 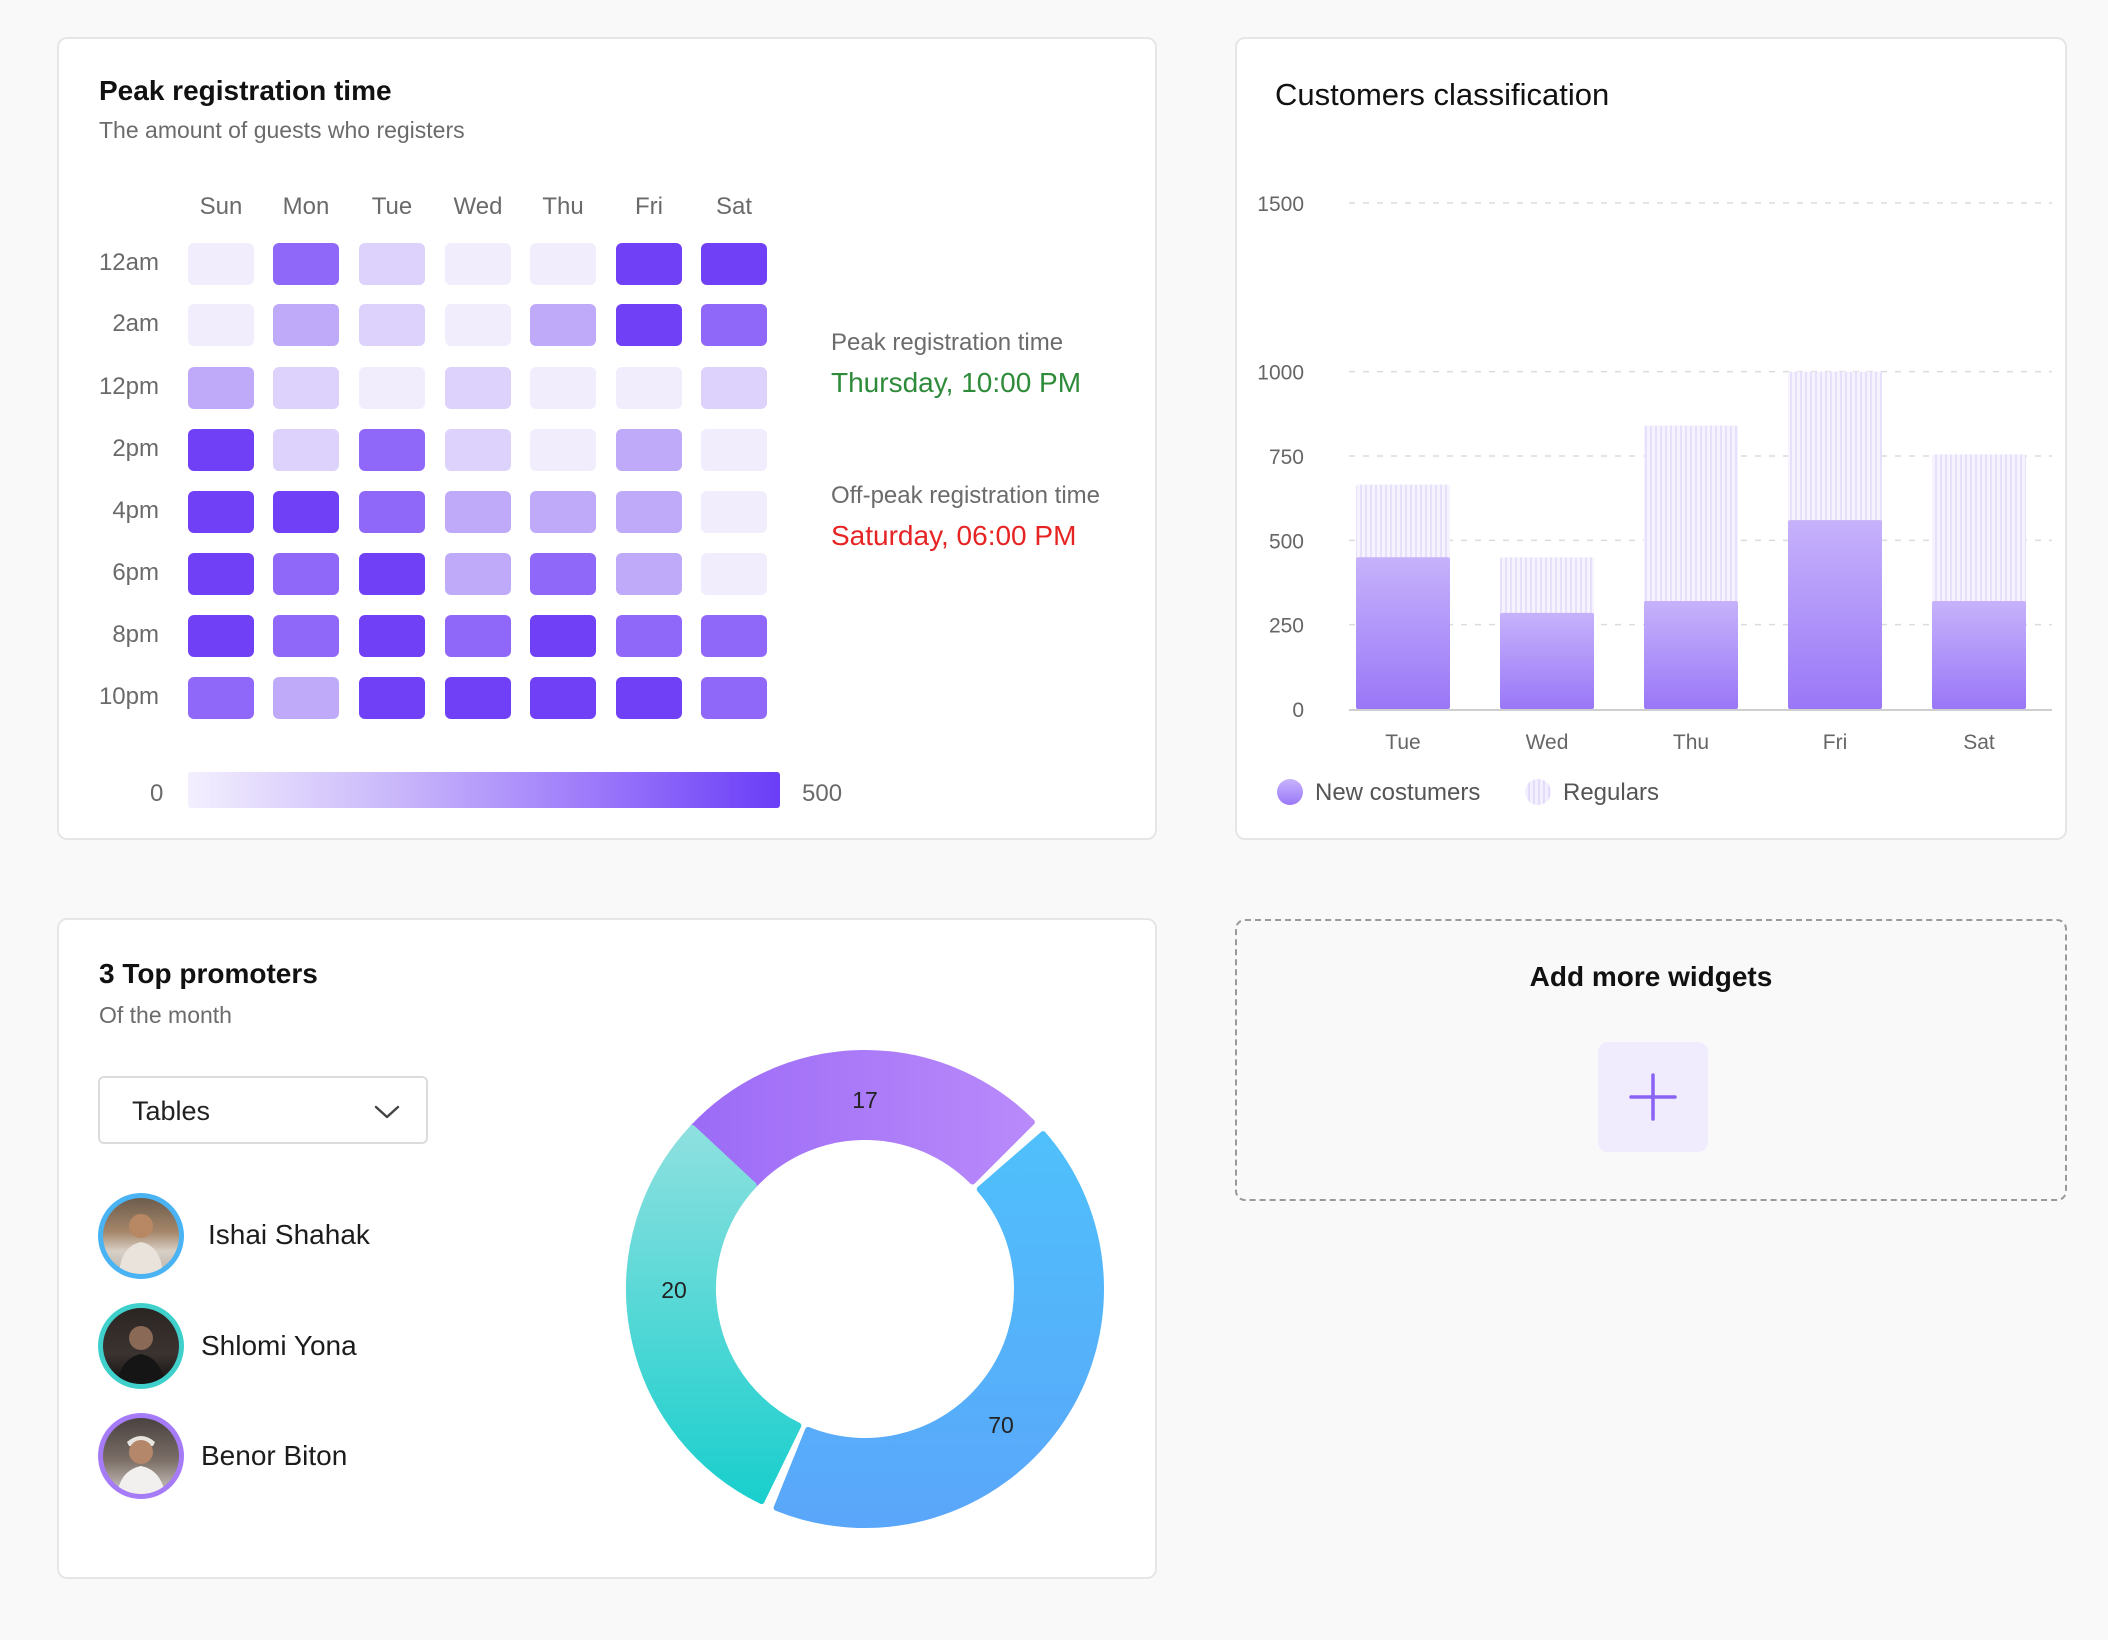 What do you see at coordinates (1835, 742) in the screenshot?
I see `x-tick-label: Fri` at bounding box center [1835, 742].